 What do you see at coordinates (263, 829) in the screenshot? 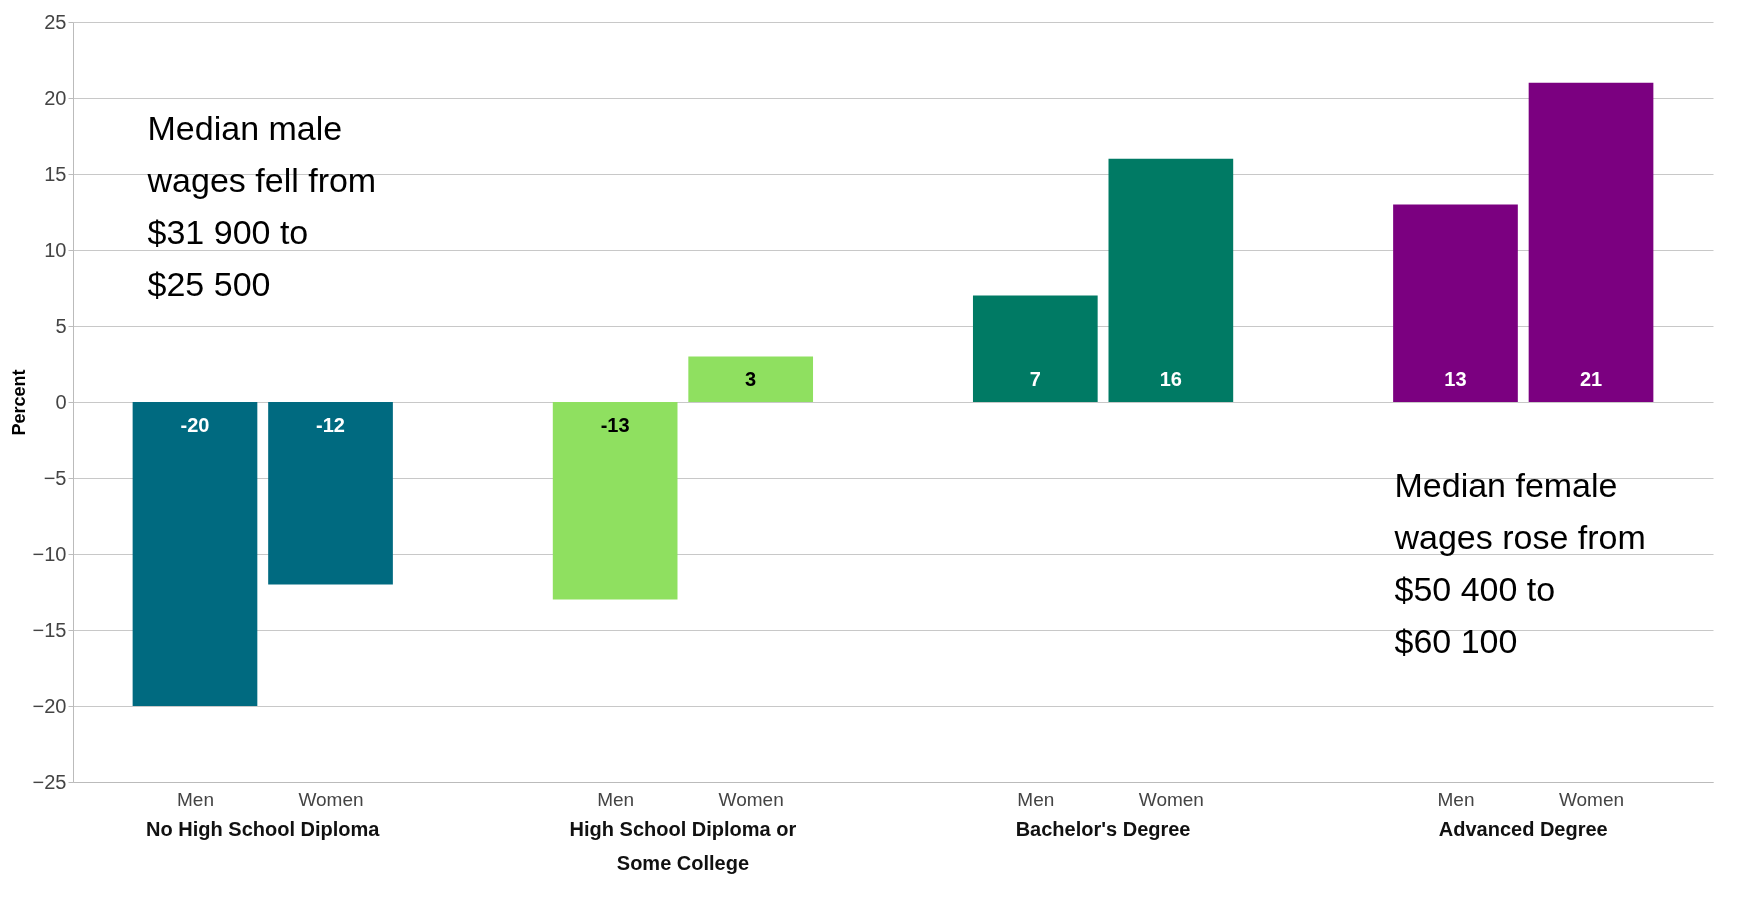
I see `text: No High School Diploma` at bounding box center [263, 829].